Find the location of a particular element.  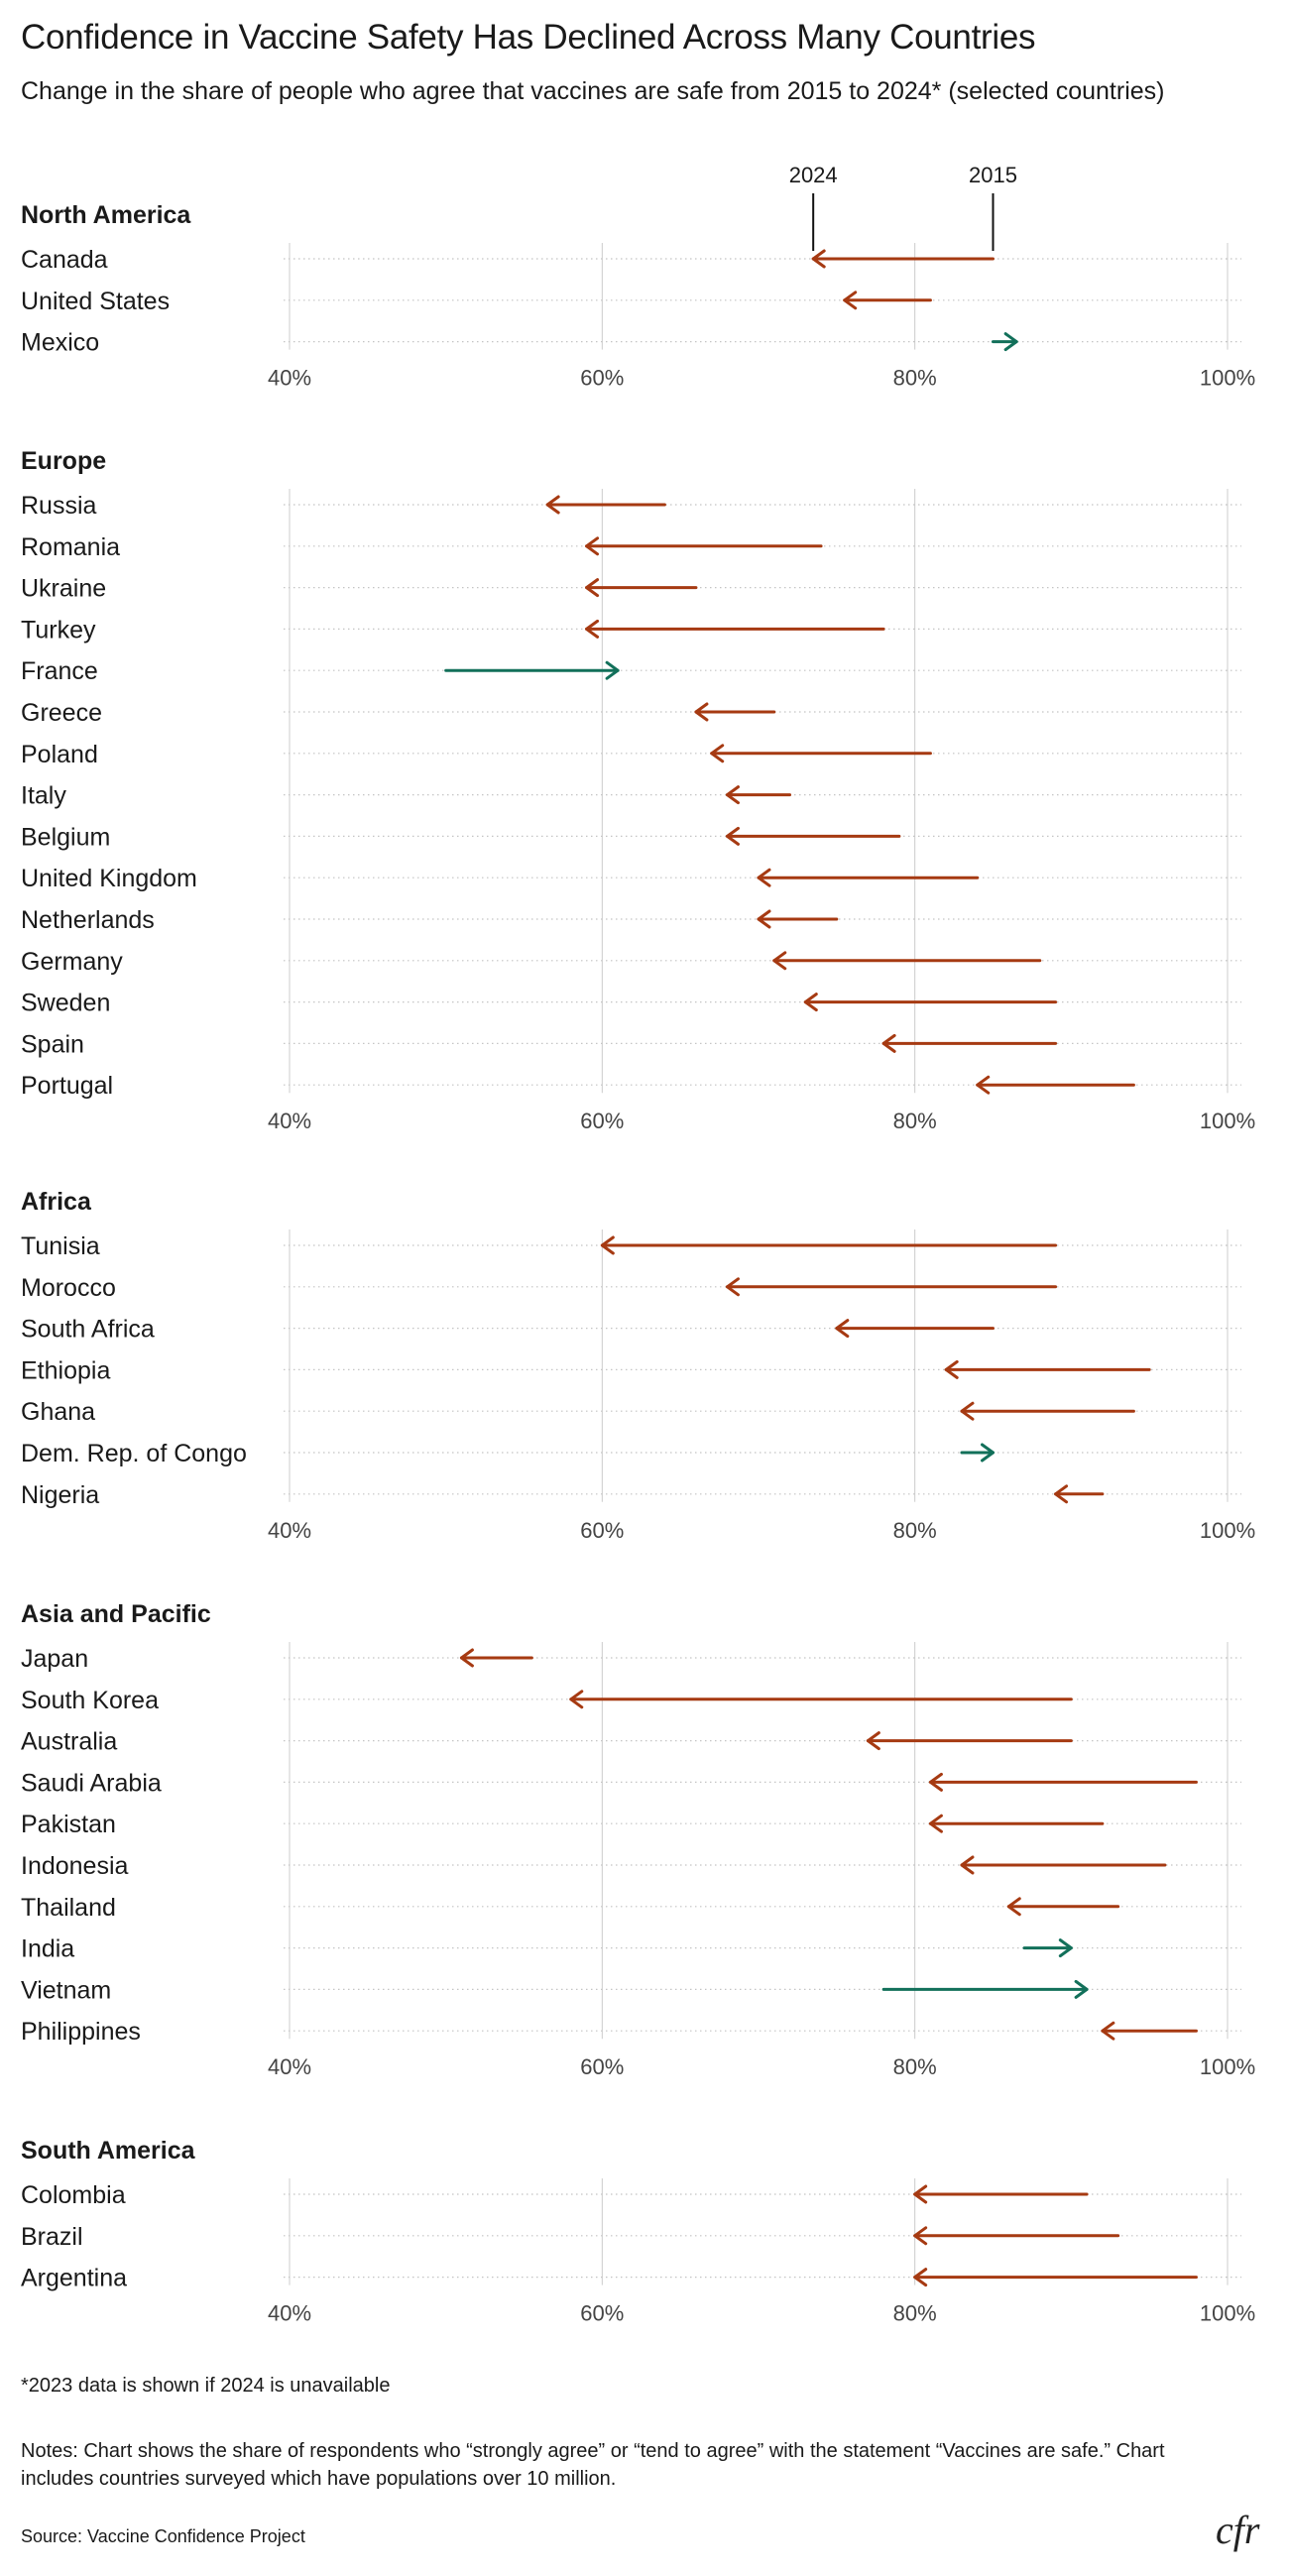

country-label: Ukraine is located at coordinates (63, 589).